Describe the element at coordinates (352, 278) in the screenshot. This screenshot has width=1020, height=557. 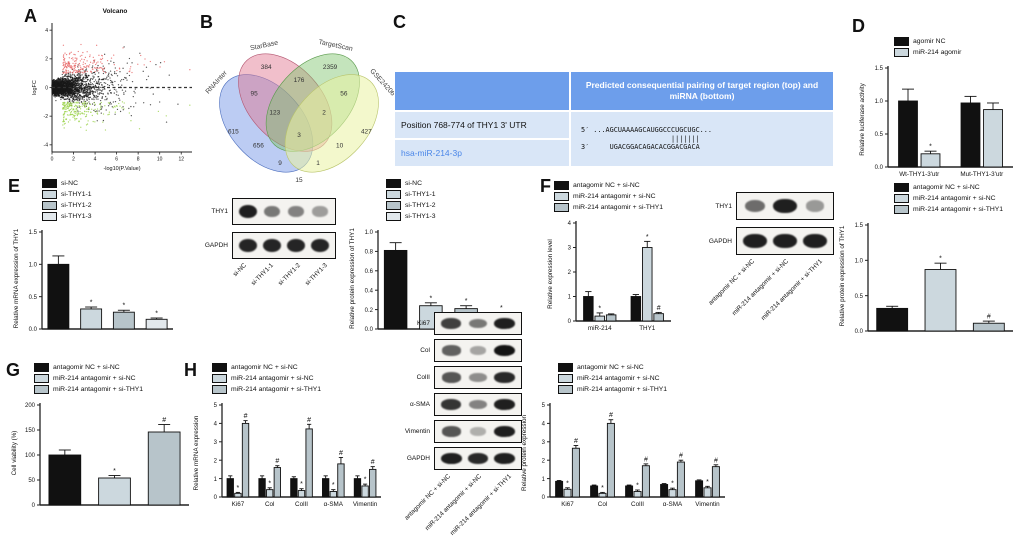
I see `y-axis-label: Relative protein expression of THY1` at that location.